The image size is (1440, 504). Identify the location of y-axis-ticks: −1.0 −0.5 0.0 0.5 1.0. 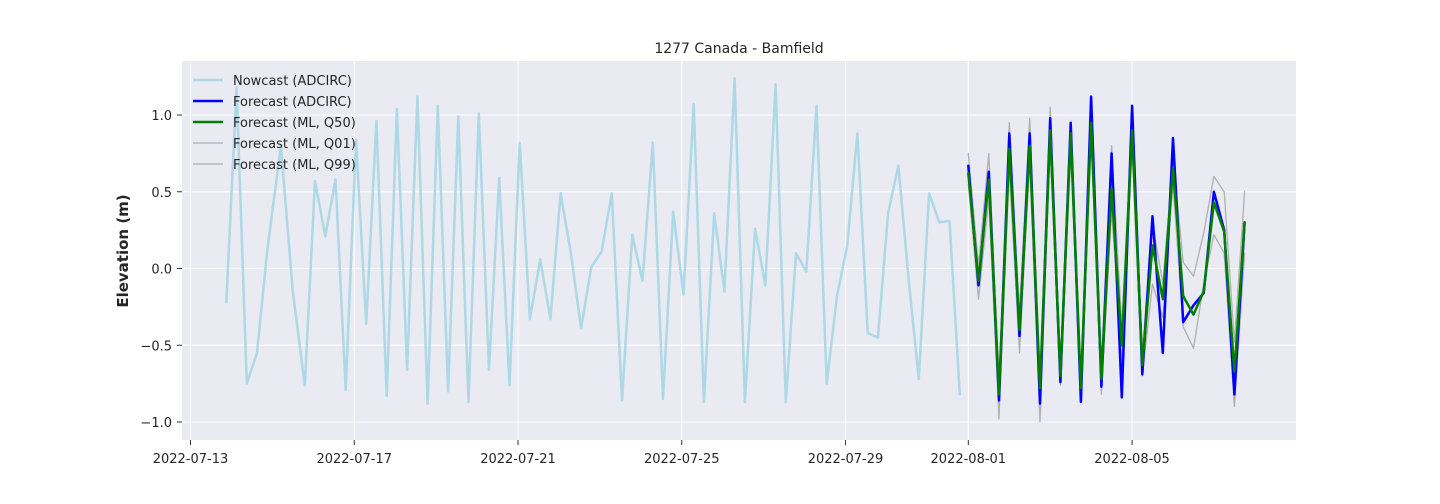
(161, 270).